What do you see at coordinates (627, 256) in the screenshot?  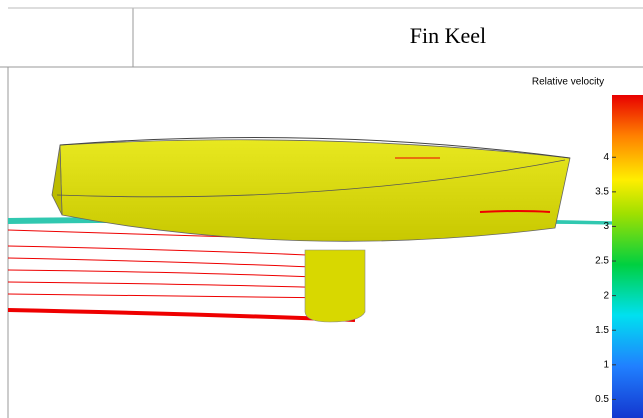 I see `colorbar-scale` at bounding box center [627, 256].